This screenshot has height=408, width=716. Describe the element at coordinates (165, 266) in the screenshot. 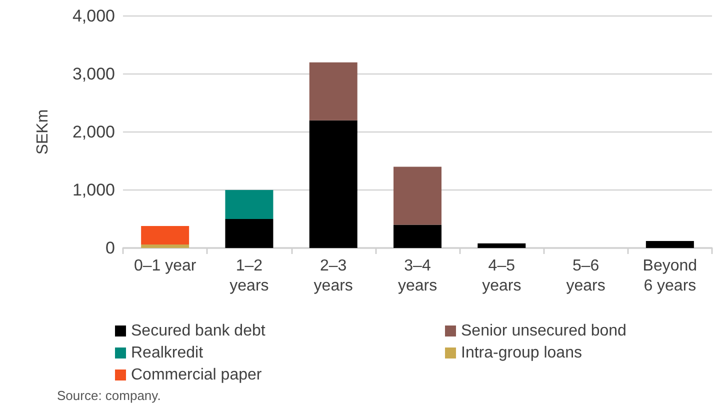

I see `x-tick-label: 0–1 year` at that location.